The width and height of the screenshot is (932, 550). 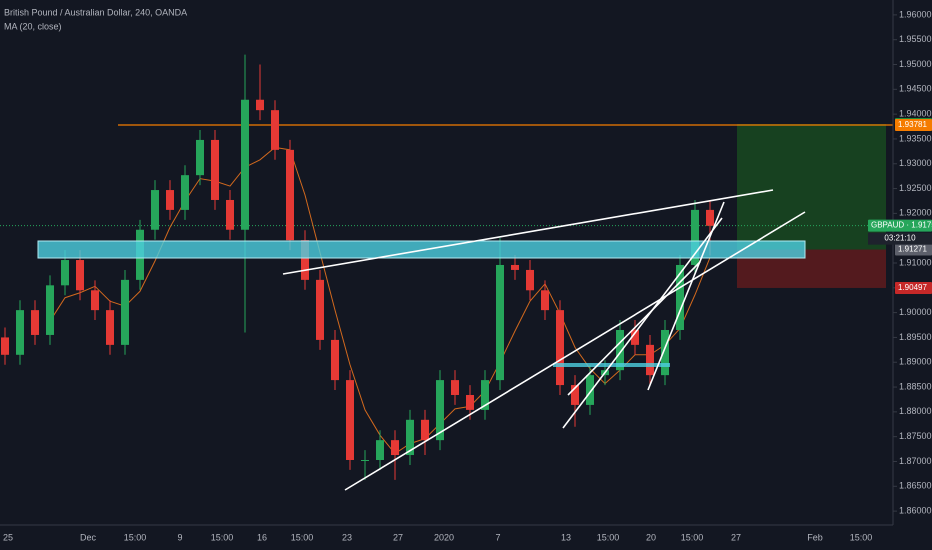 What do you see at coordinates (815, 537) in the screenshot?
I see `x-tick-label: Feb` at bounding box center [815, 537].